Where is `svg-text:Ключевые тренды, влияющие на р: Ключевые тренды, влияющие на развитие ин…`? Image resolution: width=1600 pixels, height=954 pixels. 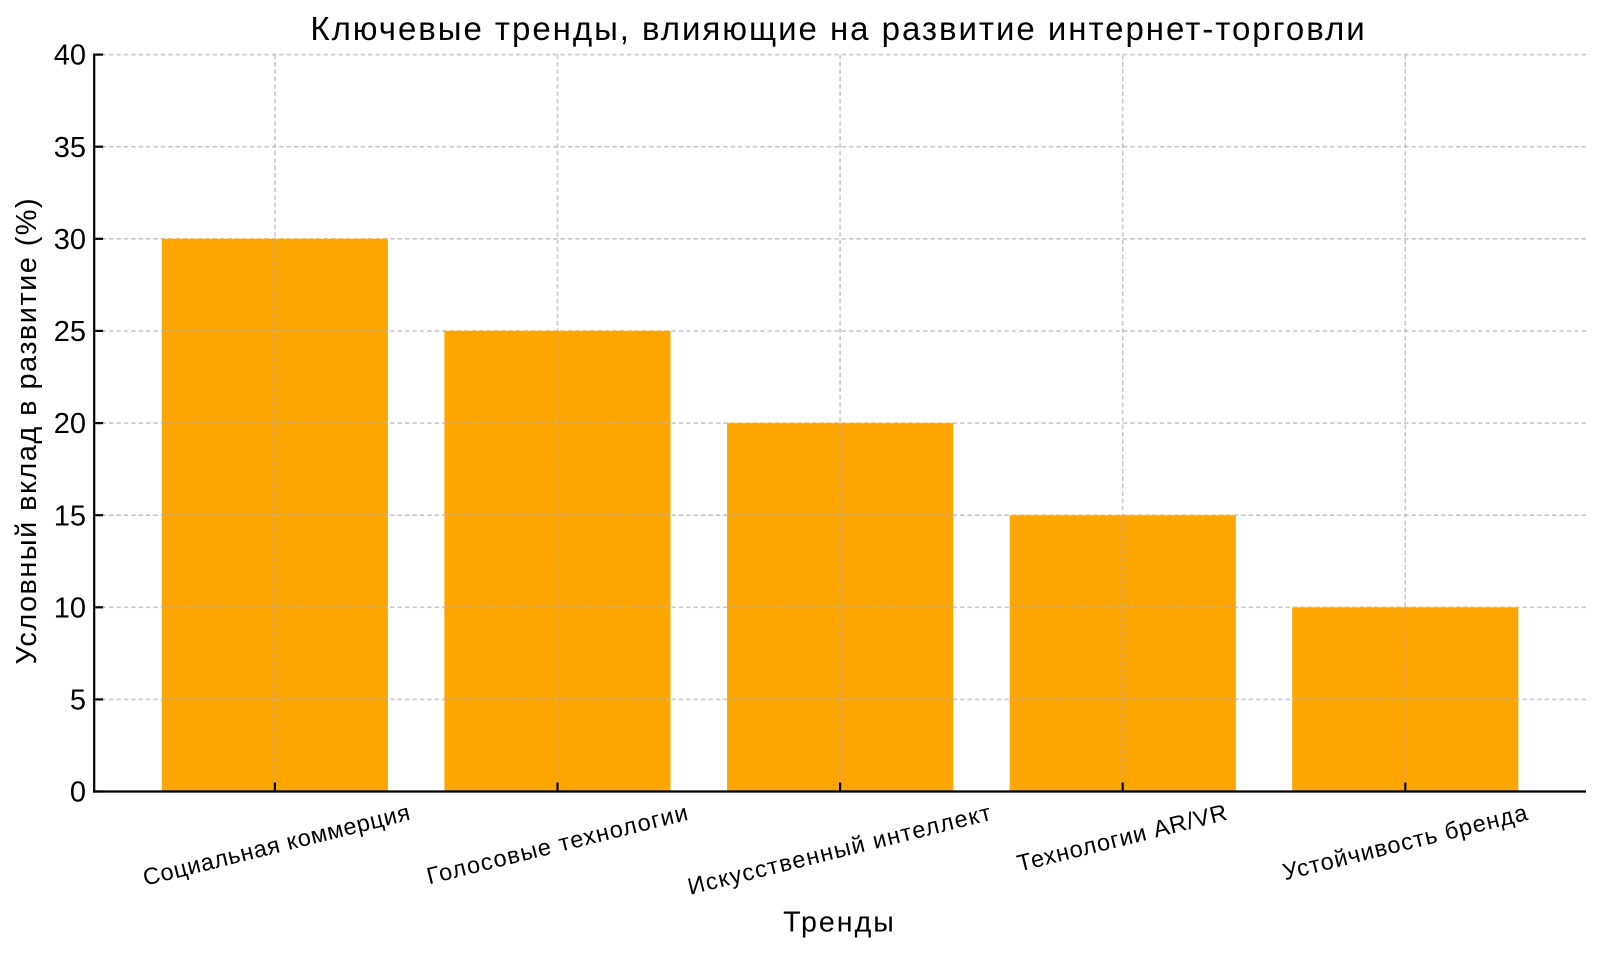 svg-text:Ключевые тренды, влияющие на р: Ключевые тренды, влияющие на развитие ин… is located at coordinates (838, 28).